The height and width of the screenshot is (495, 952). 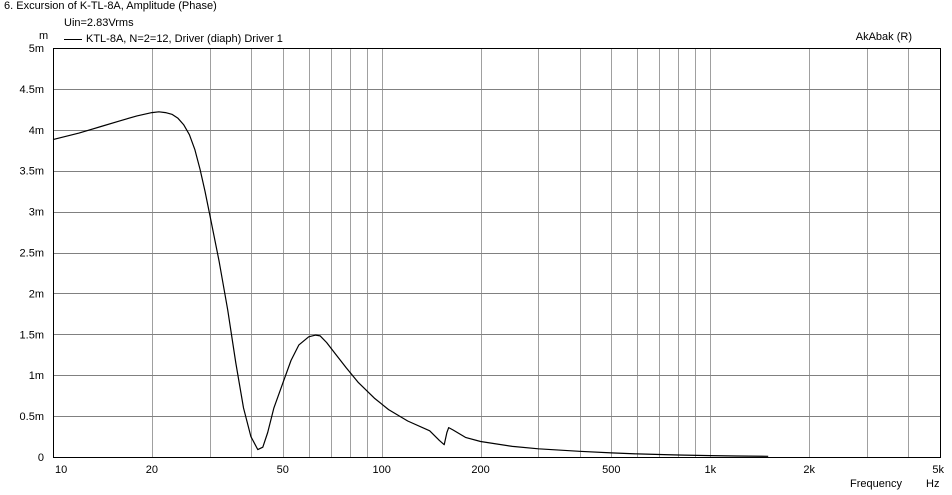 I want to click on y-tick-label: 1m, so click(x=36, y=376).